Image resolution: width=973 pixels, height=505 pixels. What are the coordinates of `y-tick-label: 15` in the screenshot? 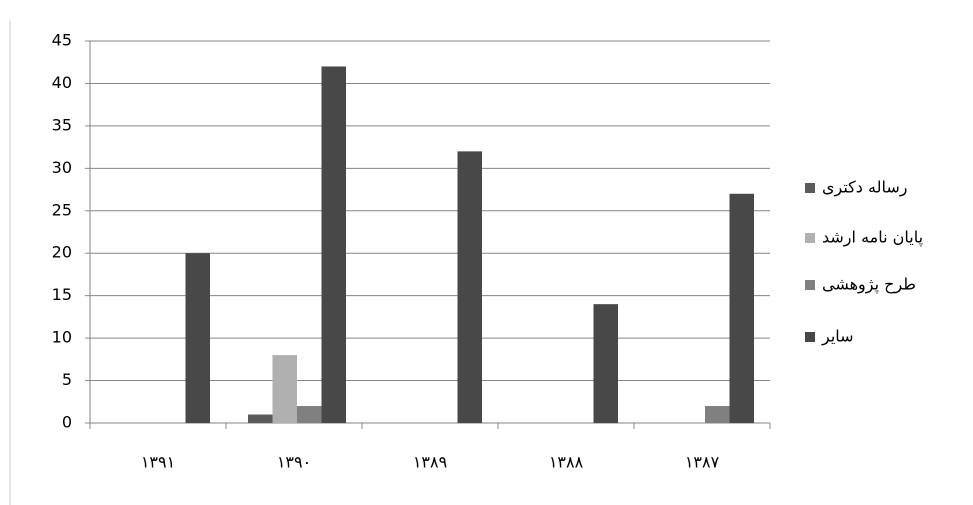 It's located at (62, 294).